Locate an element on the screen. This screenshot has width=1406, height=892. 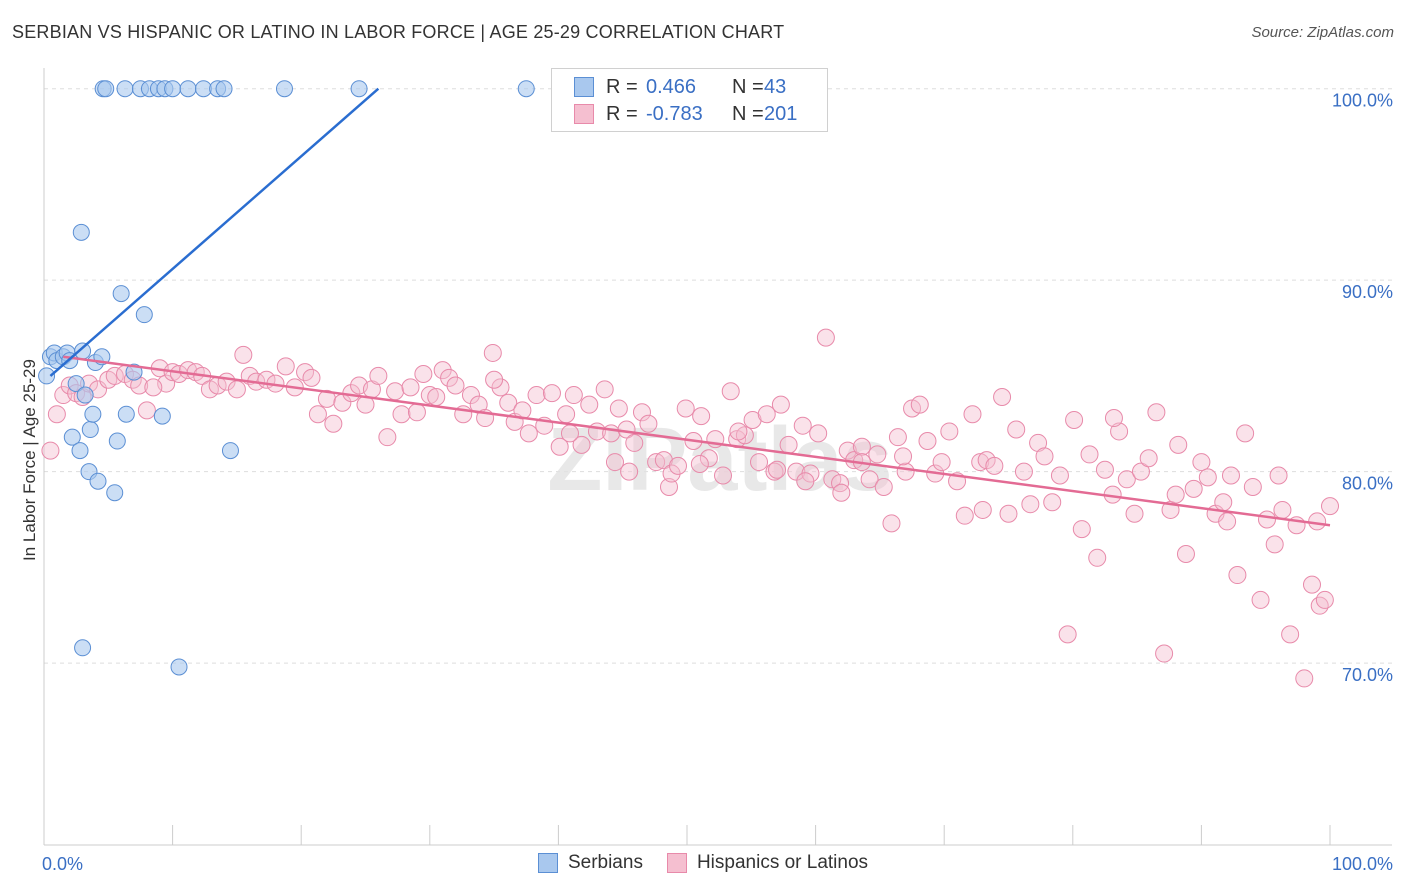
r-label: R = is located at coordinates (622, 86).